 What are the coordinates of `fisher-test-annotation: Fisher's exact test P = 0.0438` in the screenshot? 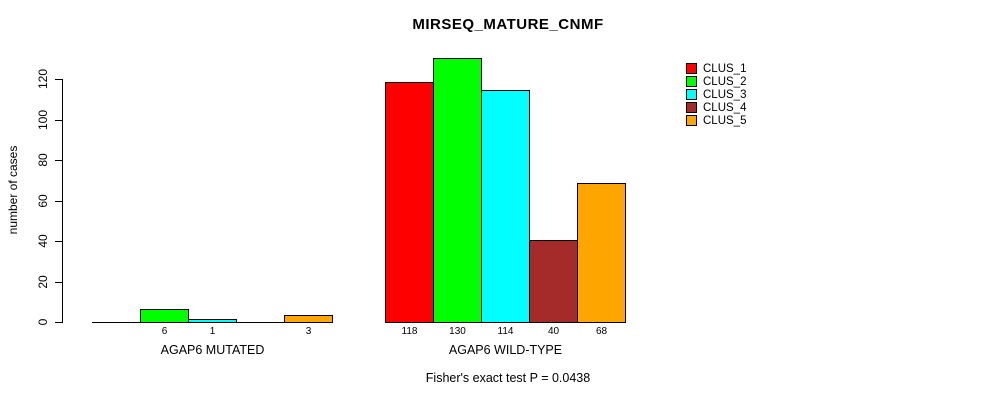 It's located at (508, 378).